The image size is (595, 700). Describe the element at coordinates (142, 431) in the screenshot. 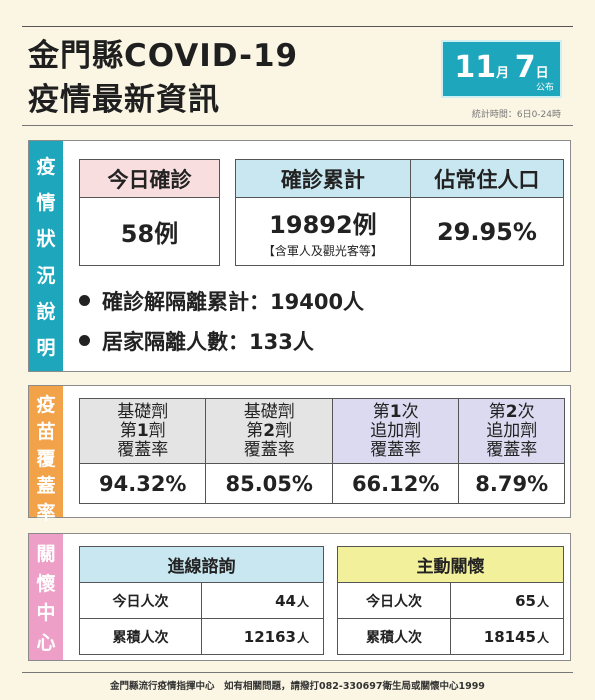

I see `vaccine-header-primary-1: 基礎劑 第1劑 覆蓋率` at that location.